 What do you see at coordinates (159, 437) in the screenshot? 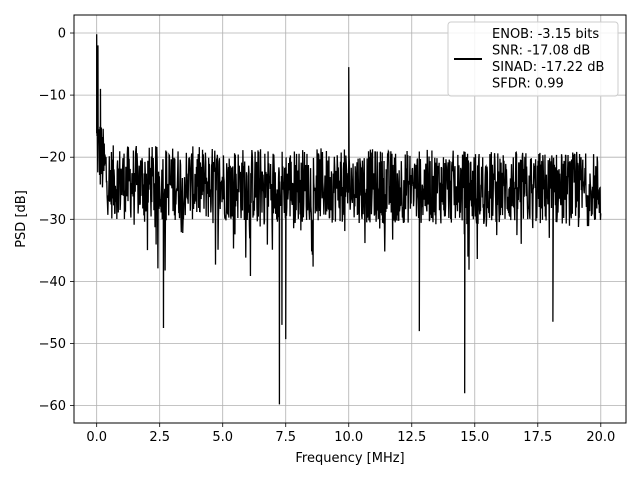
I see `x-tick-label: 2.5` at bounding box center [159, 437].